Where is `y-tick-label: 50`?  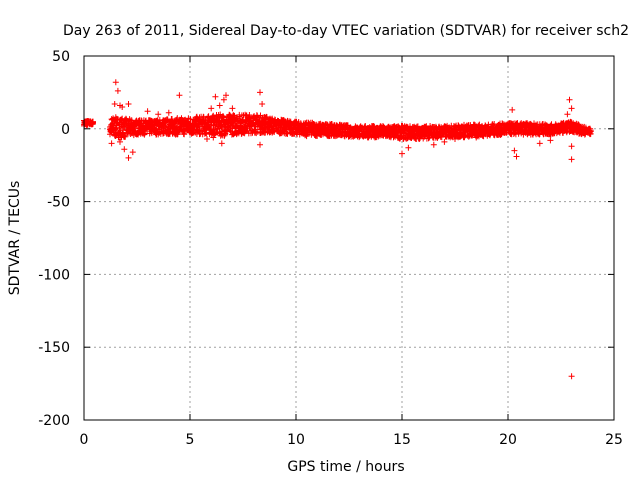 y-tick-label: 50 is located at coordinates (61, 57).